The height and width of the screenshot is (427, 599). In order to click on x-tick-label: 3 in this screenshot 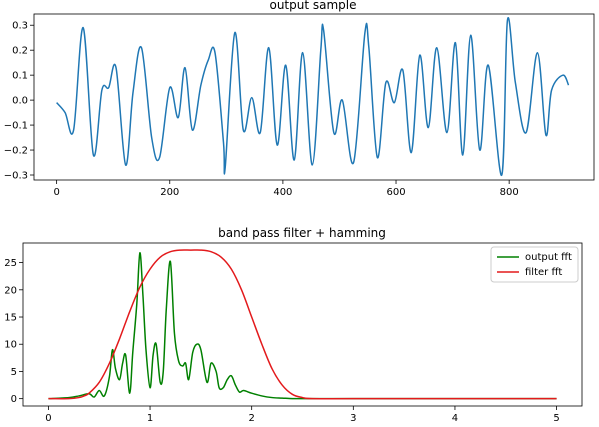, I will do `click(353, 418)`.